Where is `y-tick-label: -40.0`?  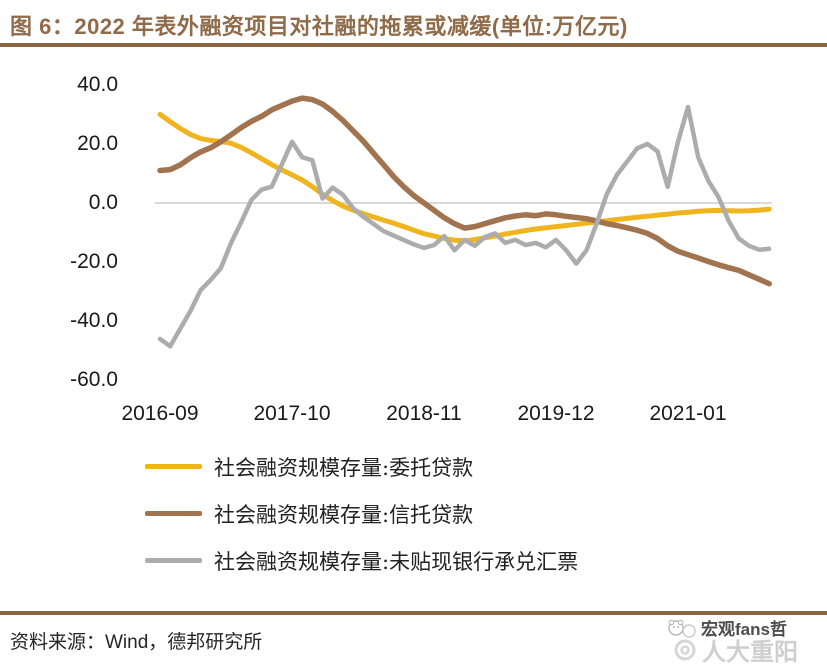 y-tick-label: -40.0 is located at coordinates (94, 321).